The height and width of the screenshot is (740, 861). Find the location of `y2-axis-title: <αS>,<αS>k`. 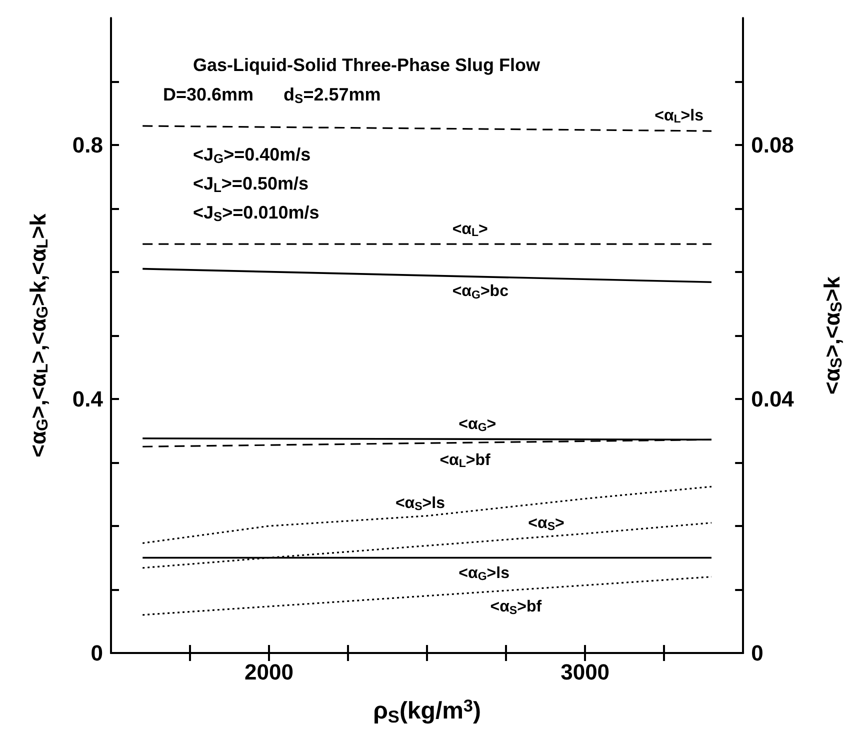

y2-axis-title: <αS>,<αS>k is located at coordinates (833, 335).